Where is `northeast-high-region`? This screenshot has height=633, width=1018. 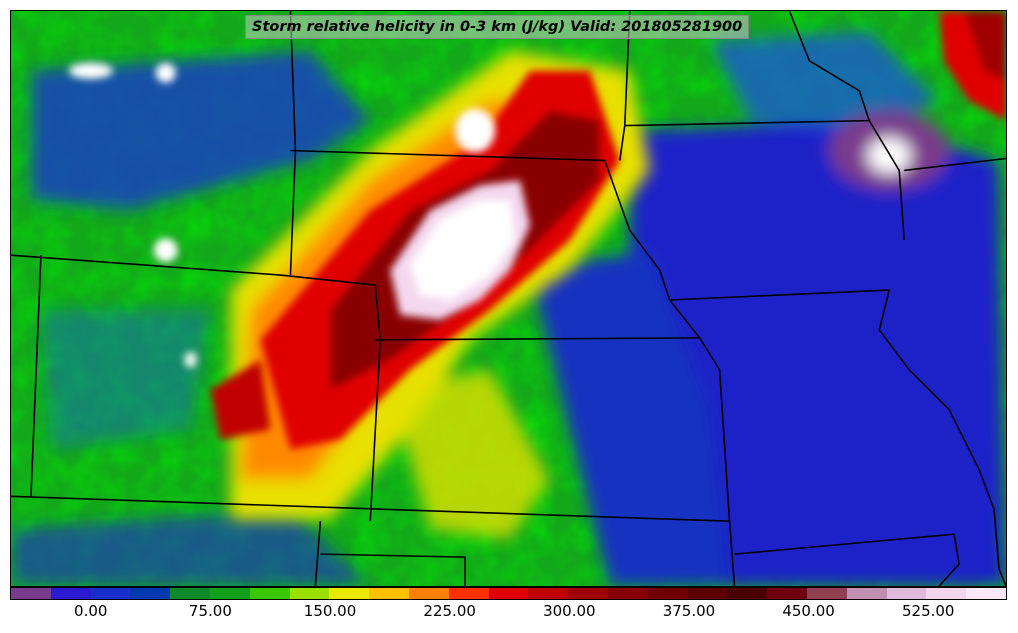
northeast-high-region is located at coordinates (972, 66).